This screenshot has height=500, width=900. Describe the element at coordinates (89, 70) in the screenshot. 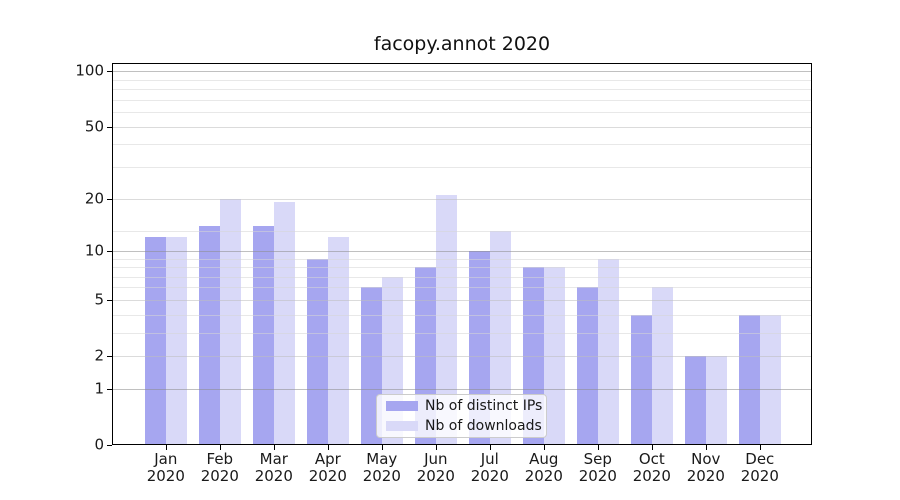

I see `y-tick-label: 100` at that location.